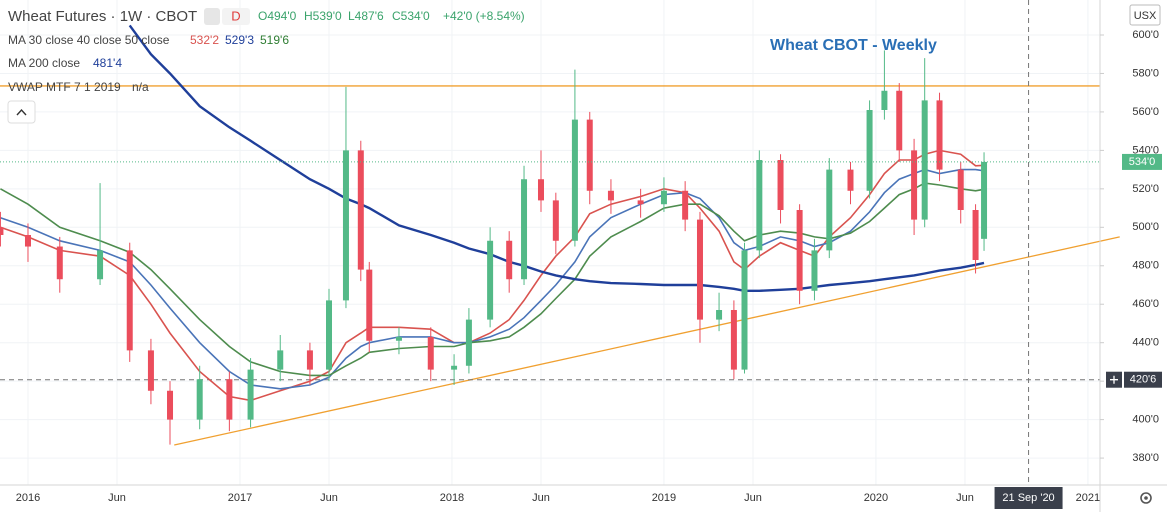 The width and height of the screenshot is (1167, 512). Describe the element at coordinates (366, 16) in the screenshot. I see `ohlc-low: L487'6` at that location.